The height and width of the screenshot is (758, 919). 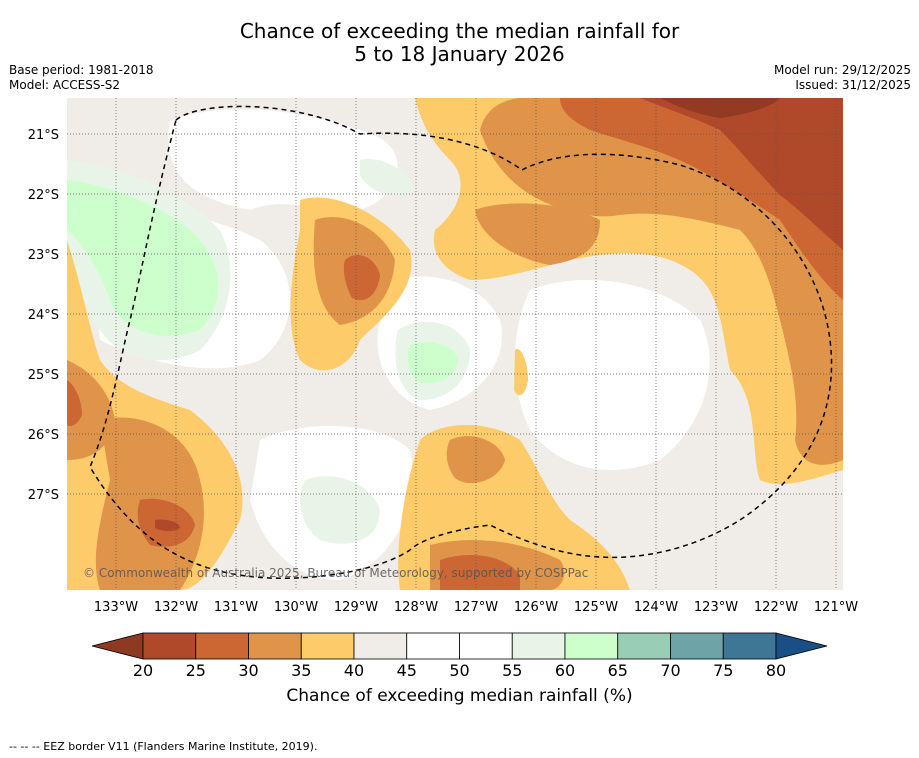 I want to click on colorbar-tick-label: 35, so click(x=301, y=670).